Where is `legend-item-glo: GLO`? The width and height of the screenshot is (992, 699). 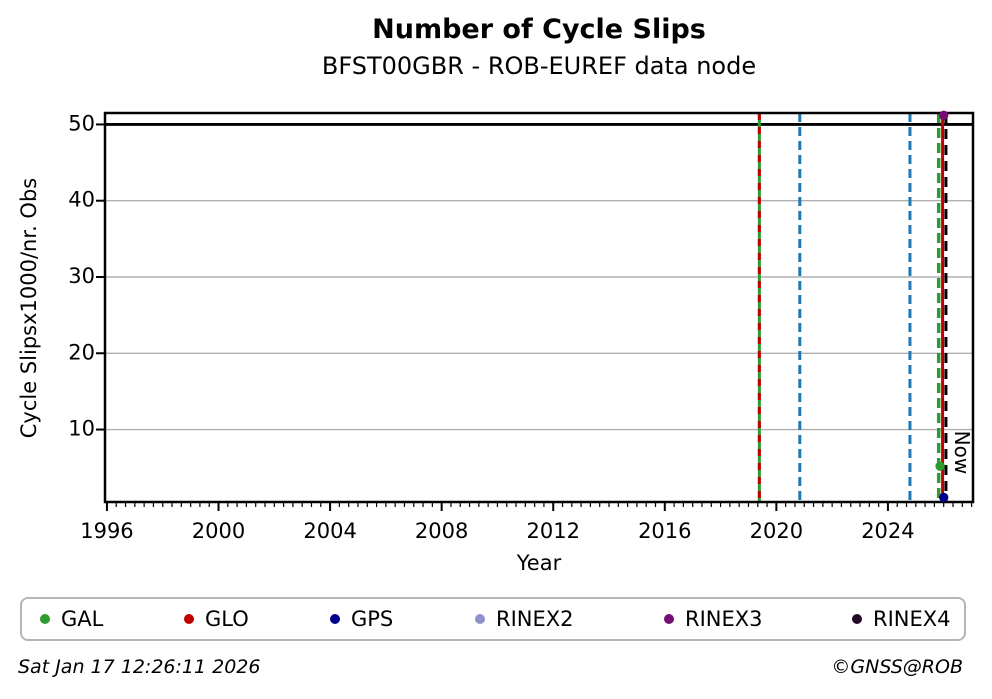 legend-item-glo: GLO is located at coordinates (216, 619).